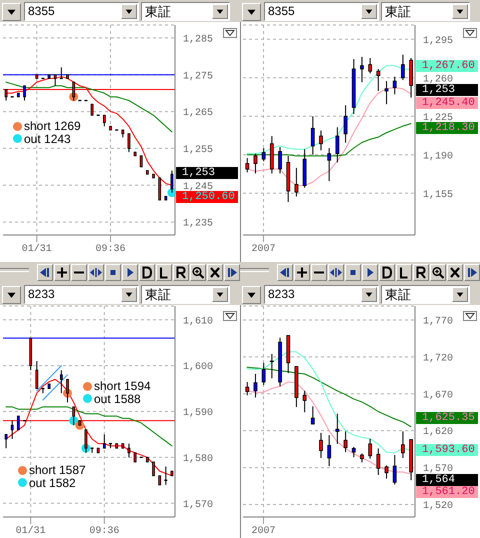 This screenshot has width=480, height=538. Describe the element at coordinates (198, 40) in the screenshot. I see `y-tick-label: 1,285` at that location.